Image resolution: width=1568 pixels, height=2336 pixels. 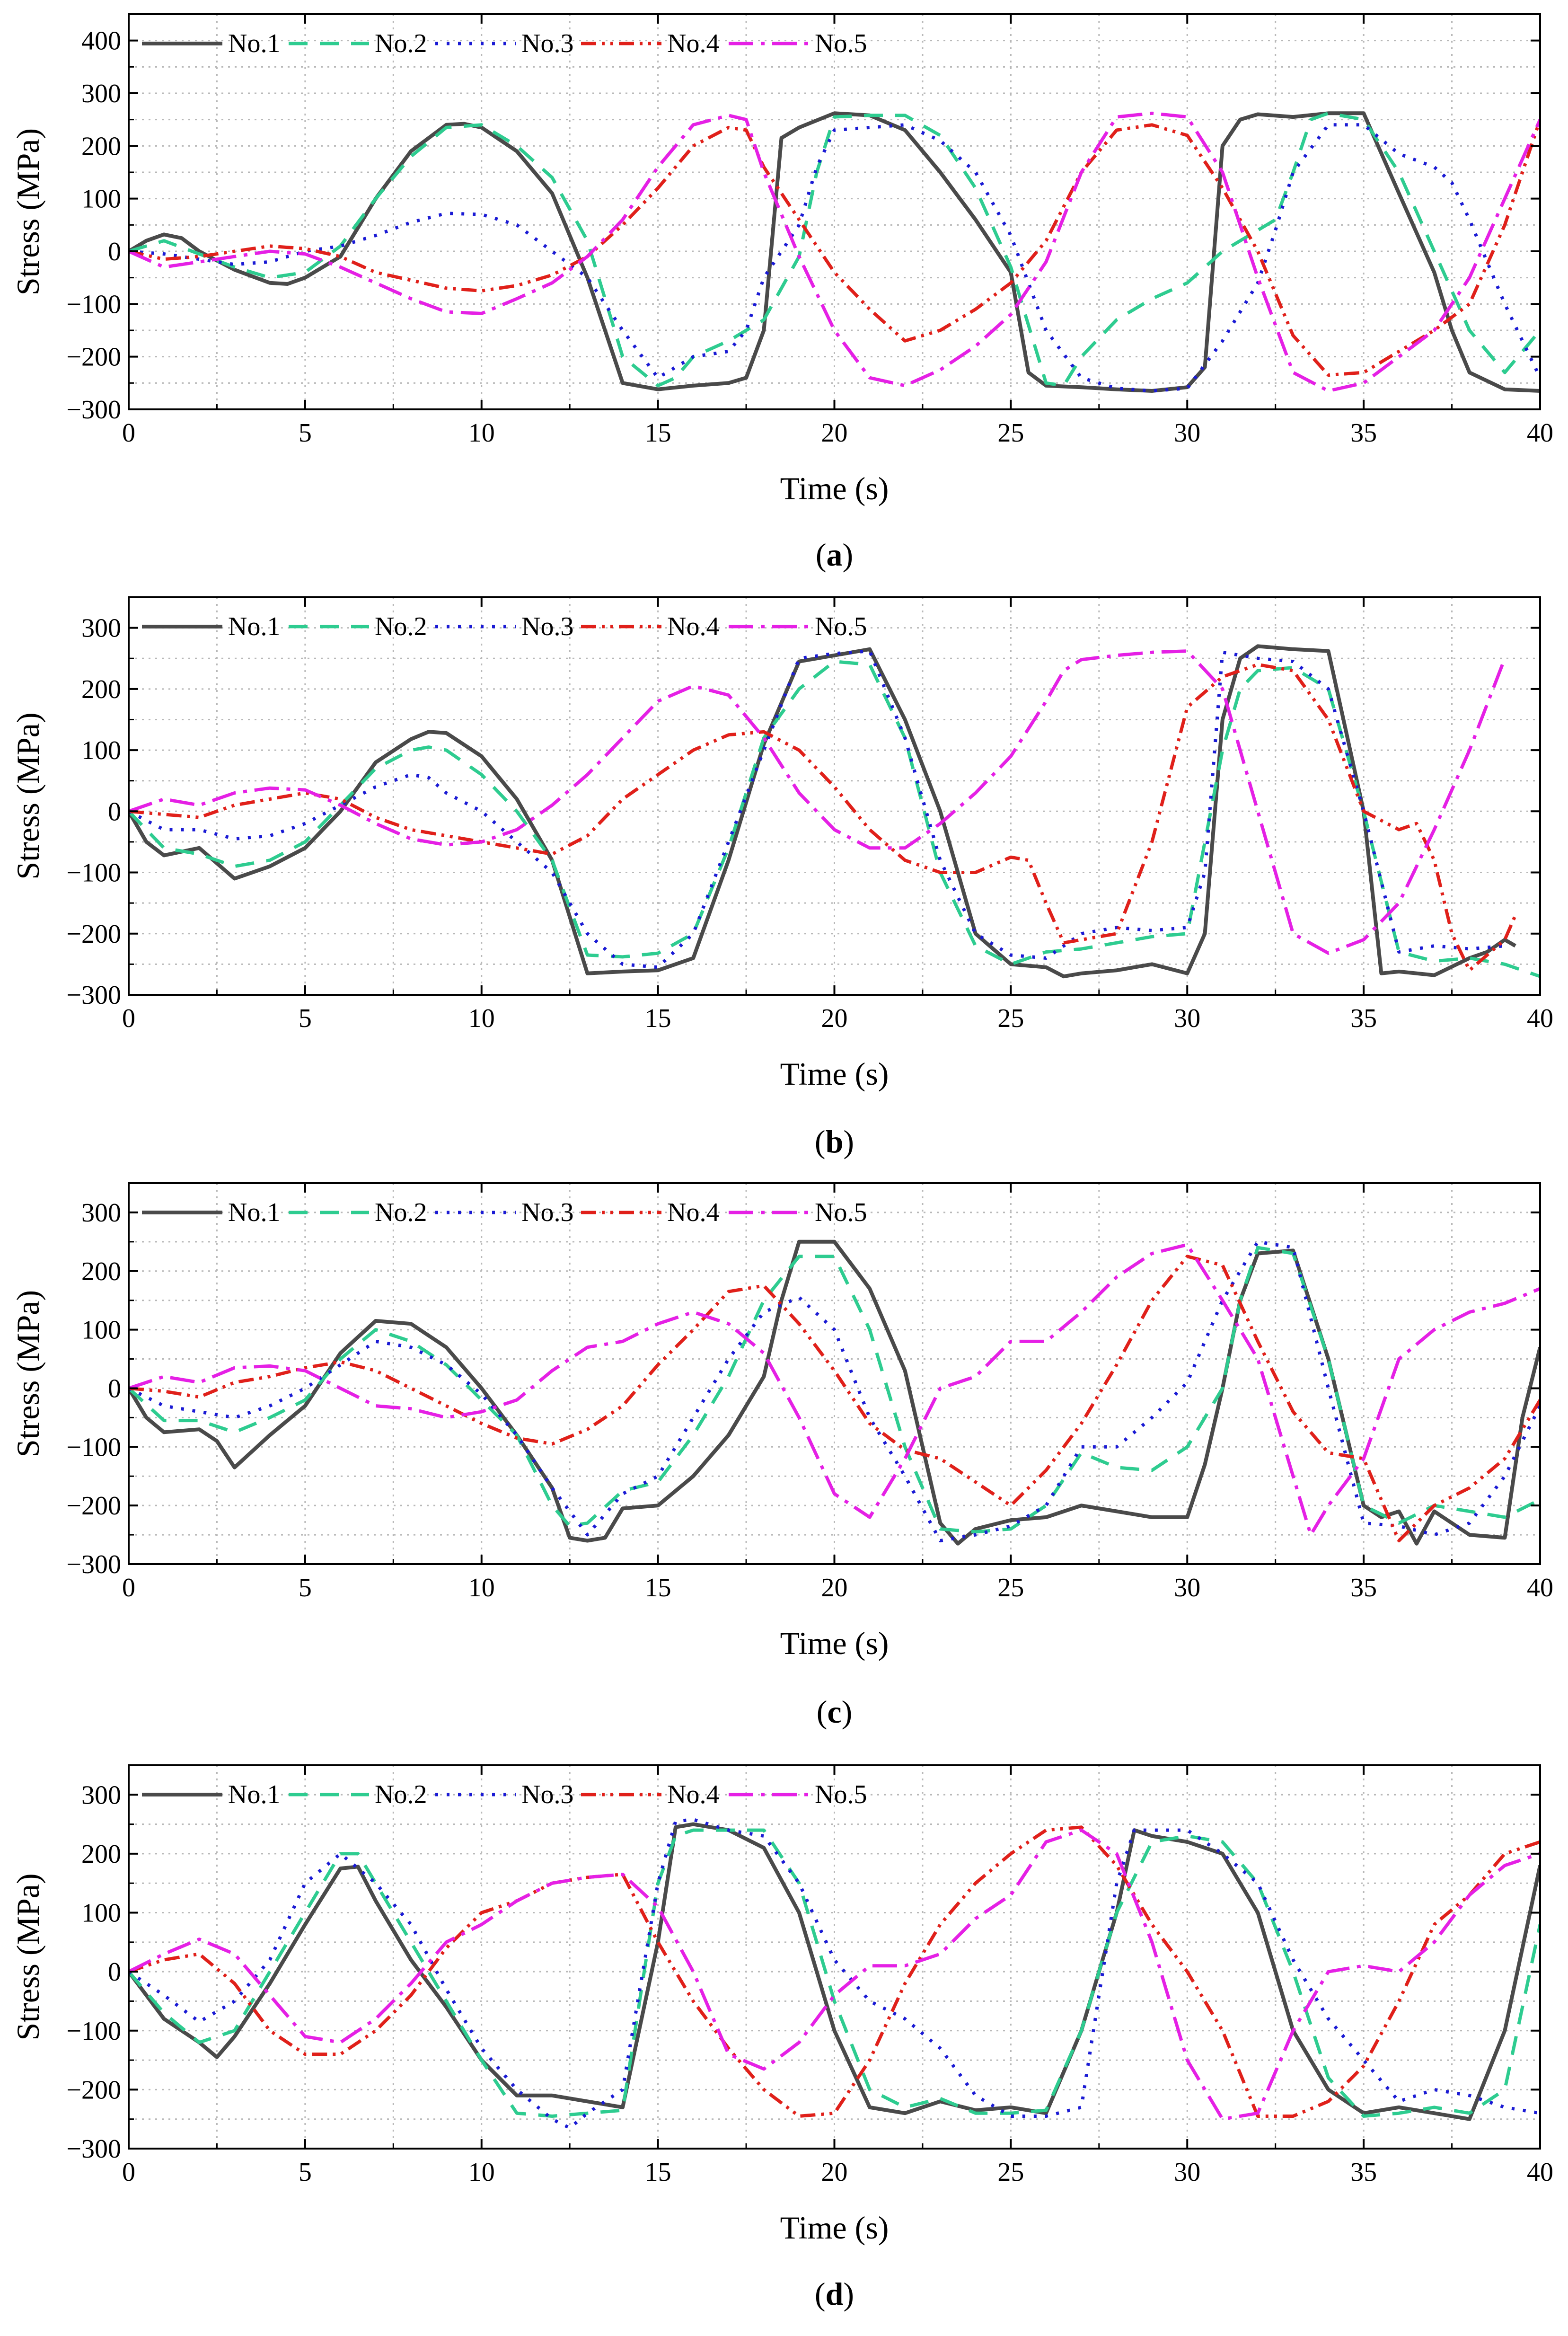 I want to click on panel-label: (b), so click(x=834, y=1141).